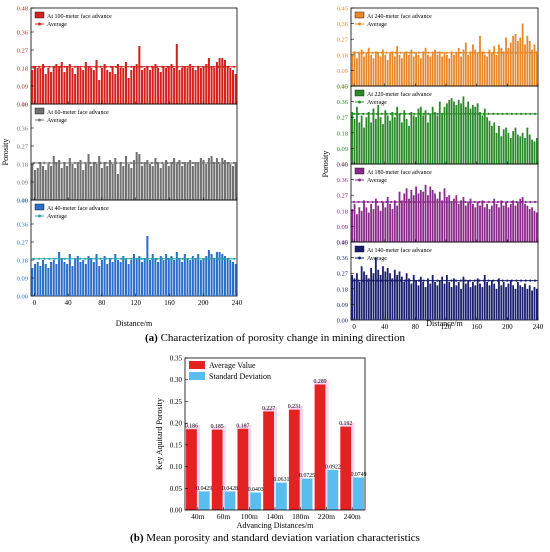  Describe the element at coordinates (342, 71) in the screenshot. I see `right-panel-0-ytick-label: 0.09` at that location.